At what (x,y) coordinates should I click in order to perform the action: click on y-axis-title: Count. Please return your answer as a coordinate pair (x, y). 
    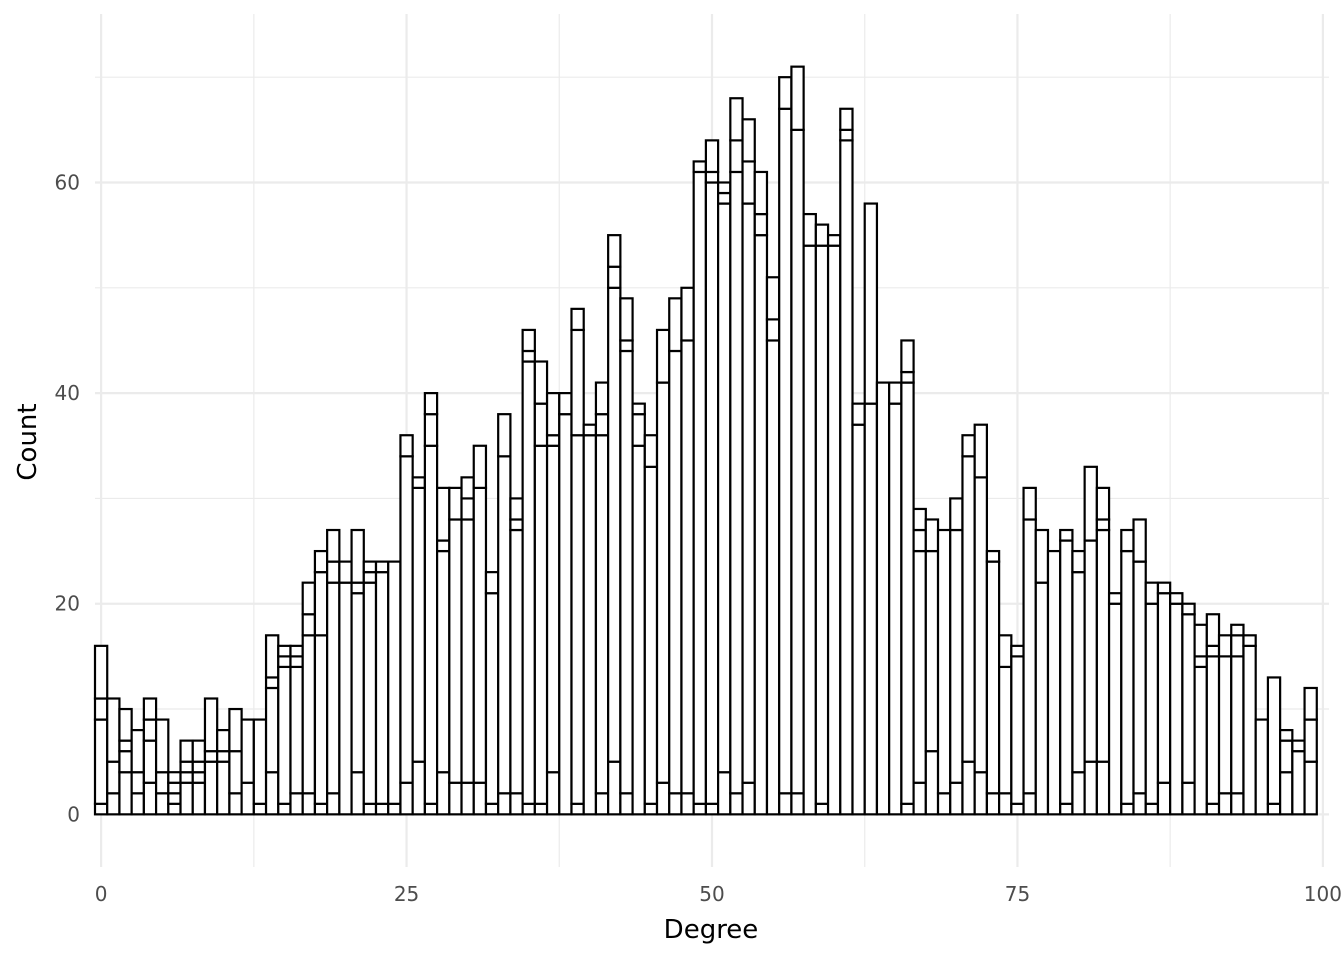
    Looking at the image, I should click on (28, 441).